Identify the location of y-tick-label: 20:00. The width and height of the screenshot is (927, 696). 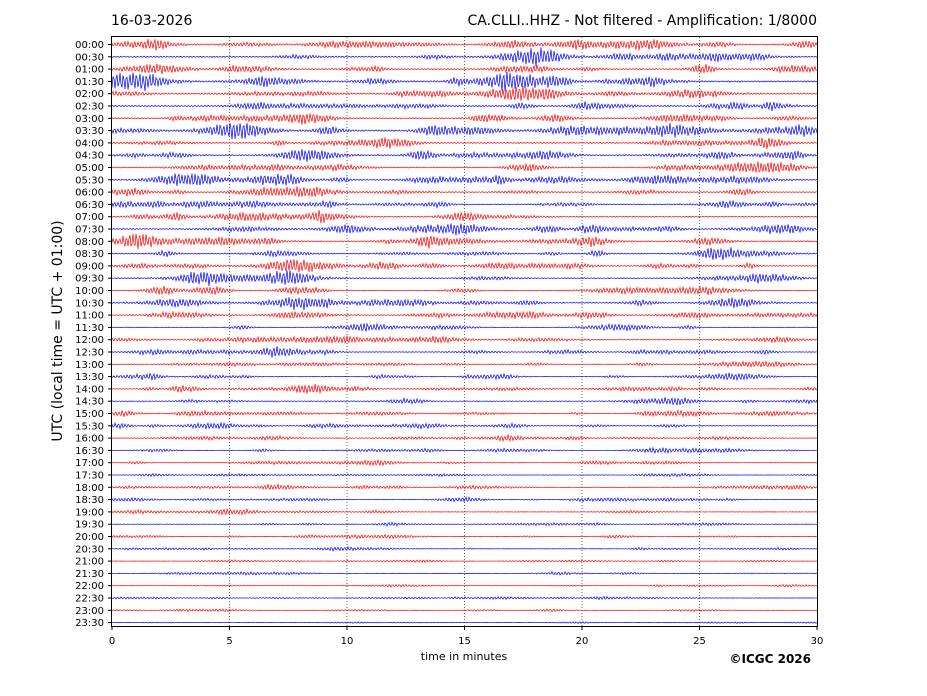
(89, 537).